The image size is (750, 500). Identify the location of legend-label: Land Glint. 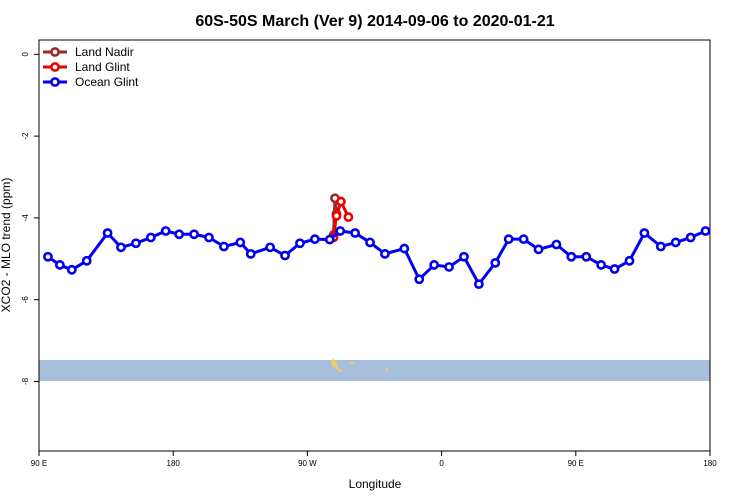
(102, 67).